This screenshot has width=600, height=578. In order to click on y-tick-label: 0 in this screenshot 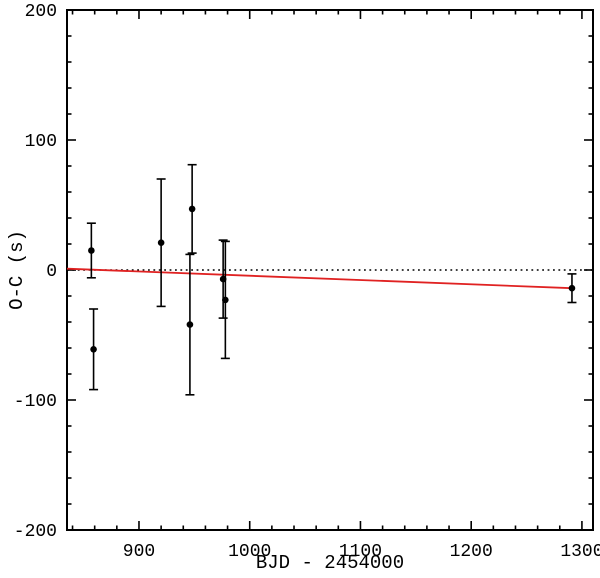, I will do `click(51, 272)`.